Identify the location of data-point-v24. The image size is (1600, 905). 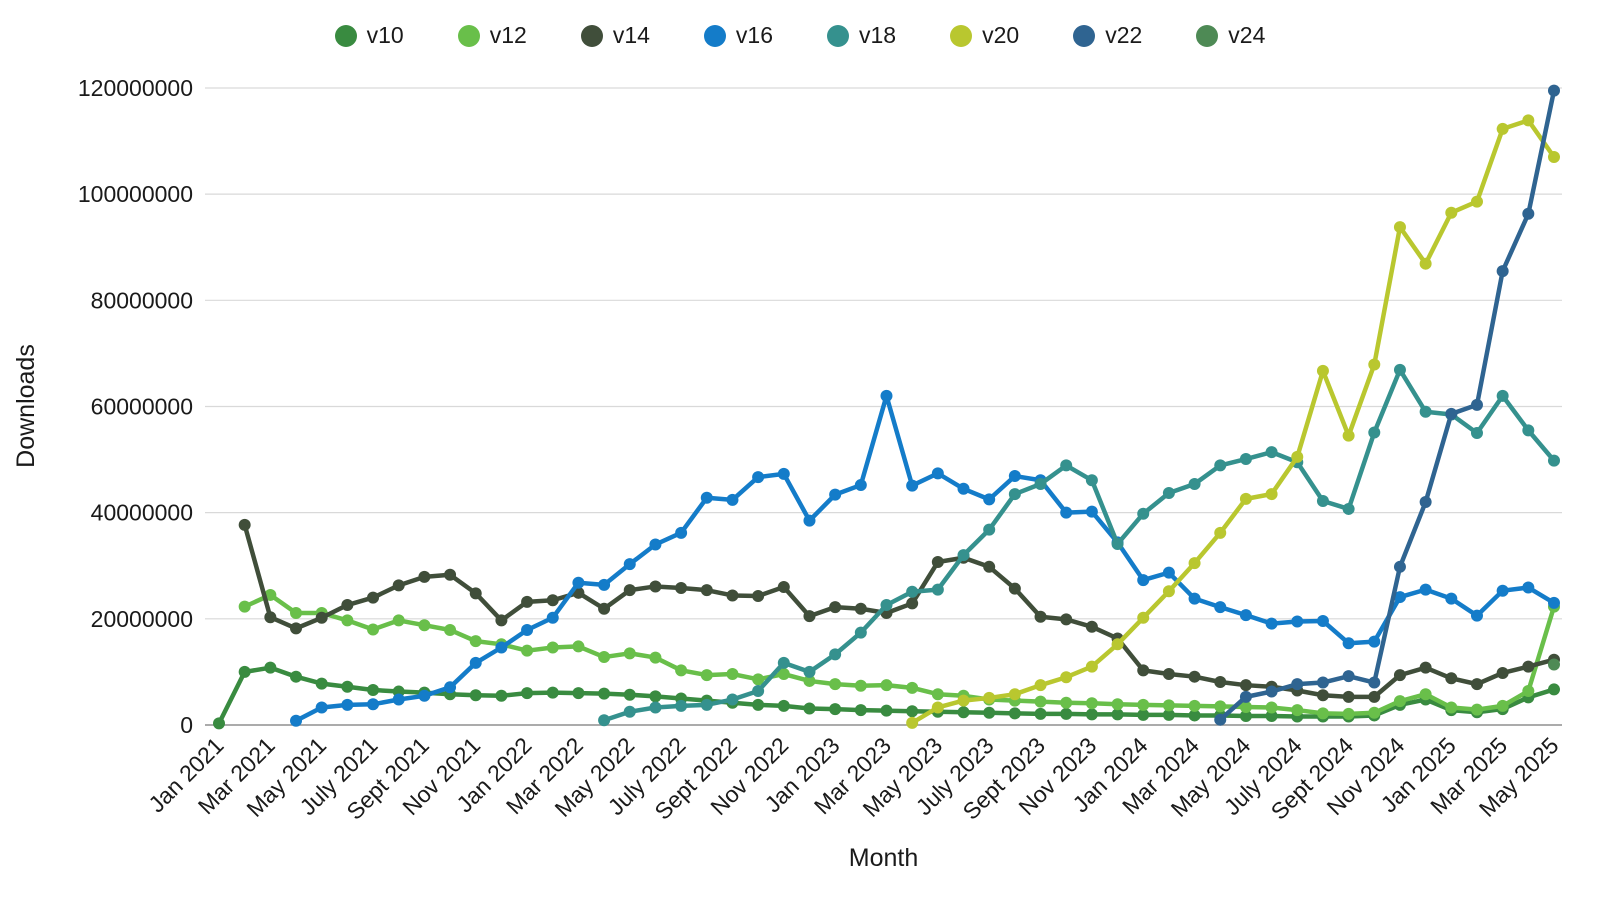
(1553, 664).